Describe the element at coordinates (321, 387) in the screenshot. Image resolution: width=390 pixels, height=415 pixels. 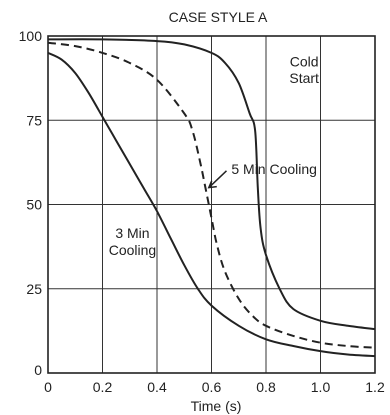
I see `x-tick-label: 1.0` at that location.